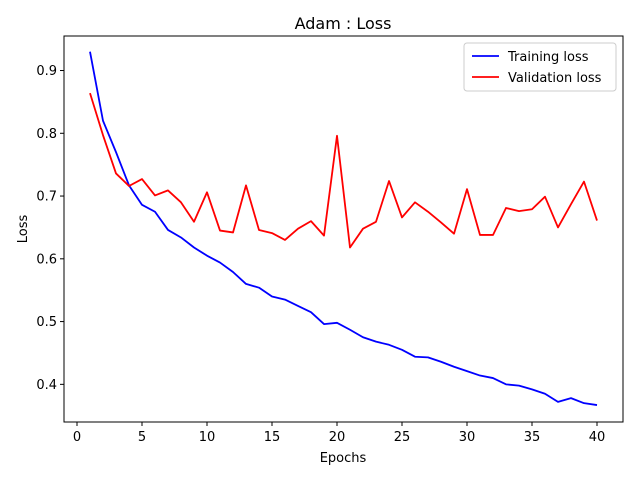 This screenshot has width=640, height=480. Describe the element at coordinates (46, 197) in the screenshot. I see `y-tick-label: 0.7` at that location.